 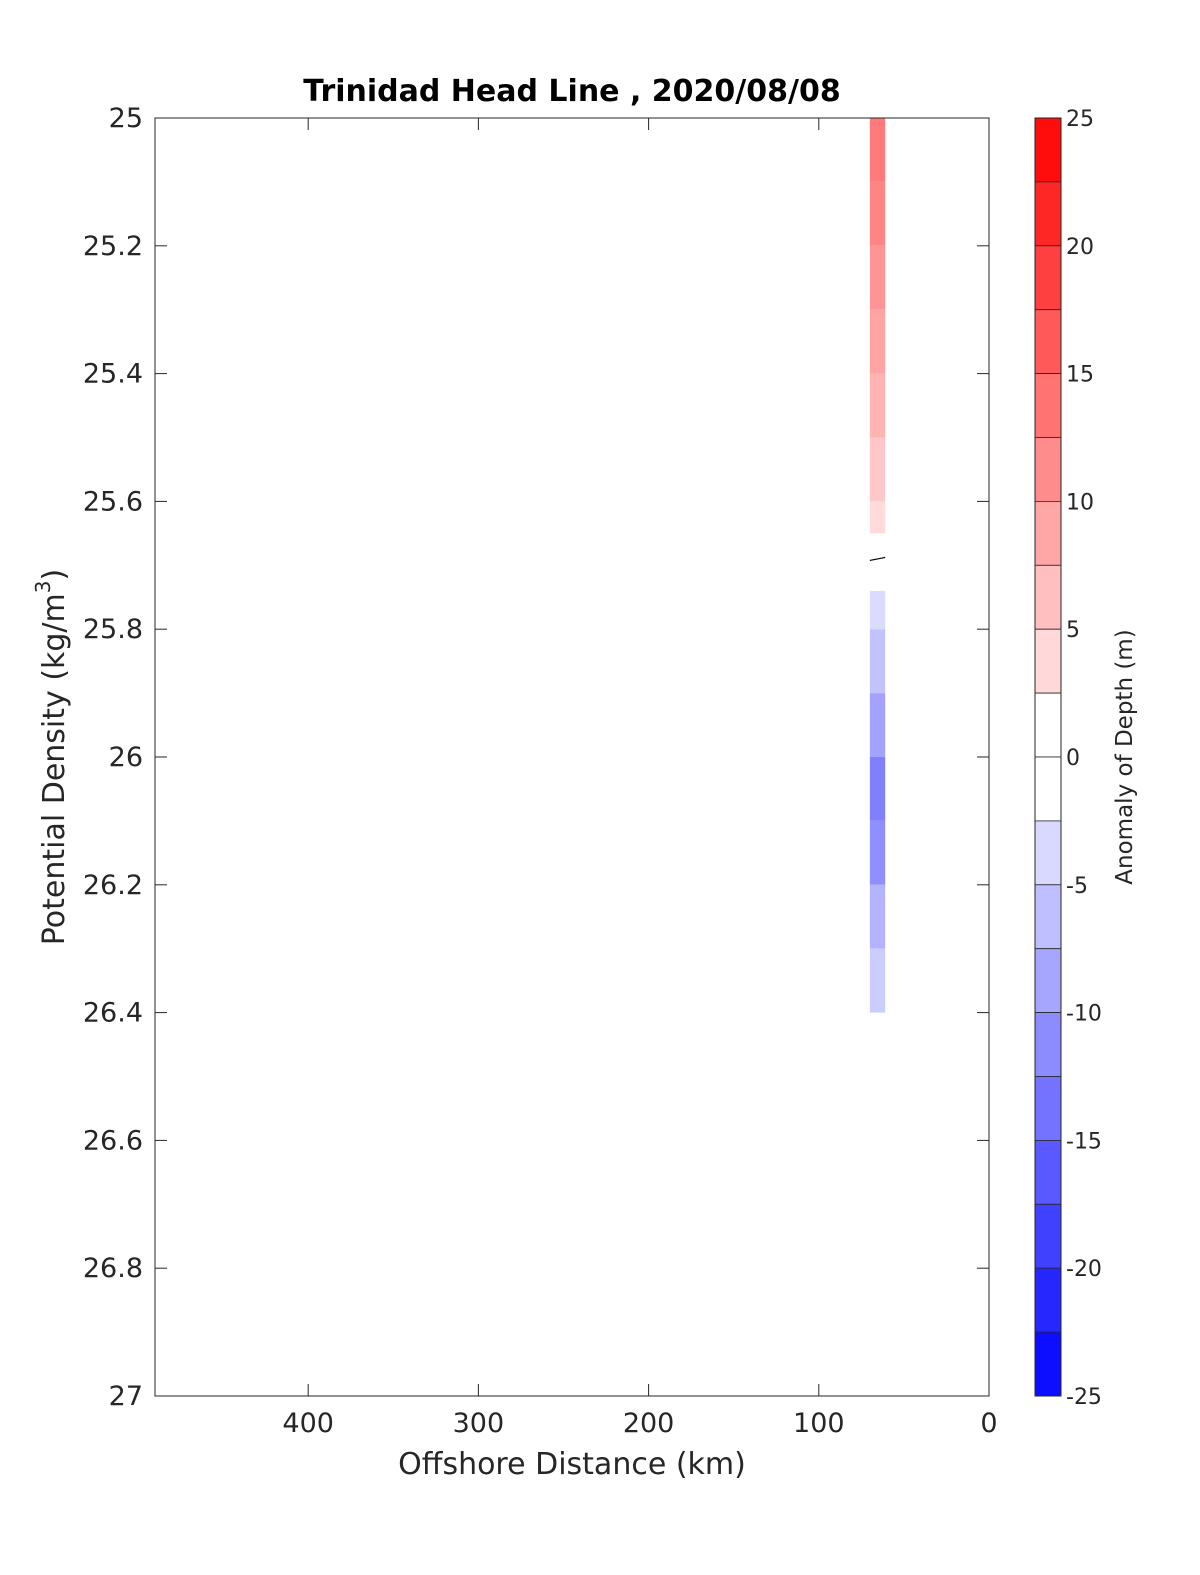 I want to click on y-tick-label: 25.8, so click(x=113, y=629).